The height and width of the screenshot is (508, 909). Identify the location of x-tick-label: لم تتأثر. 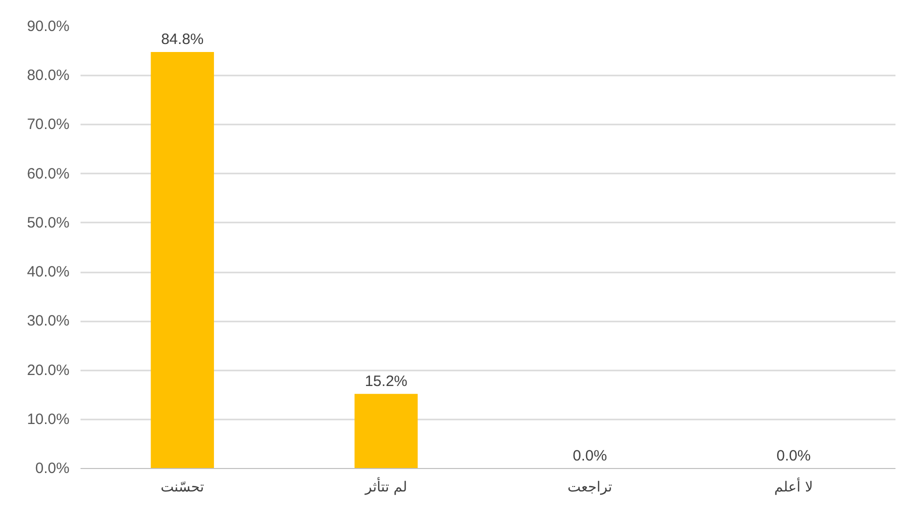
(386, 486).